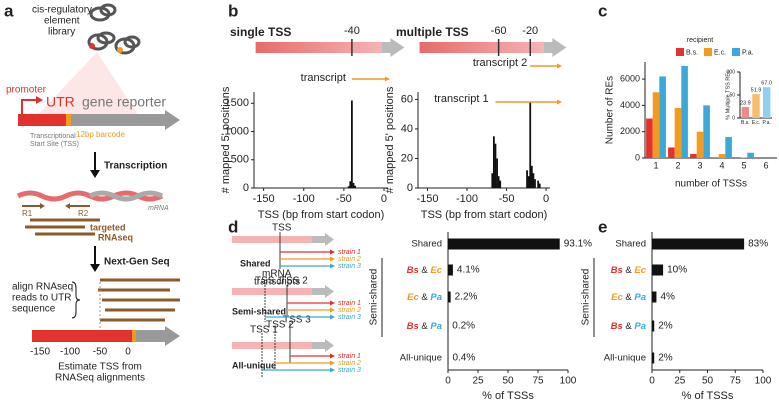 This screenshot has height=403, width=779. I want to click on label: Transcription, so click(135, 166).